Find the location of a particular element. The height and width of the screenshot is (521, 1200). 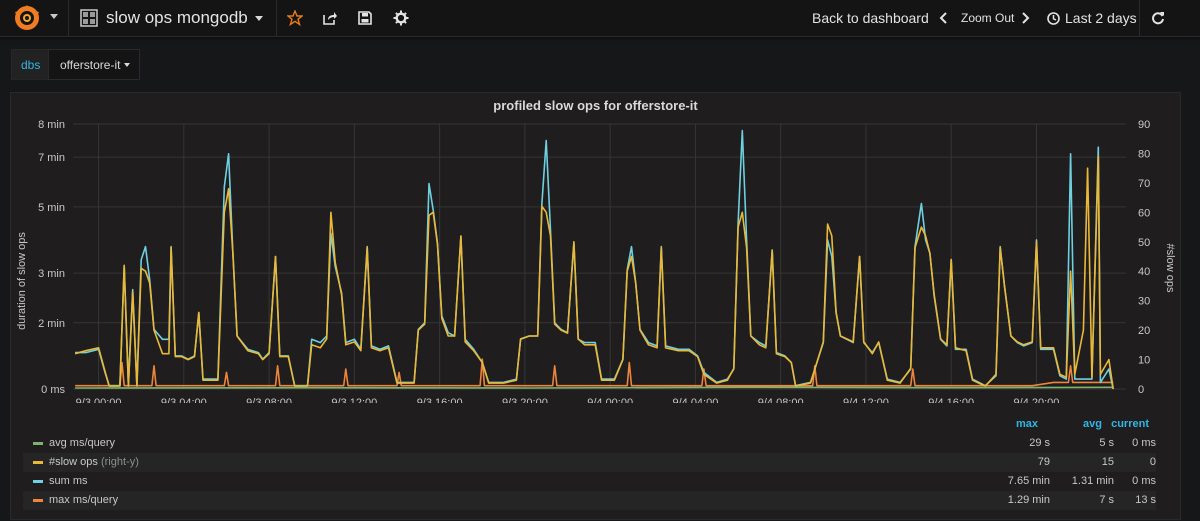

legend-series-name: sum ms is located at coordinates (68, 481).